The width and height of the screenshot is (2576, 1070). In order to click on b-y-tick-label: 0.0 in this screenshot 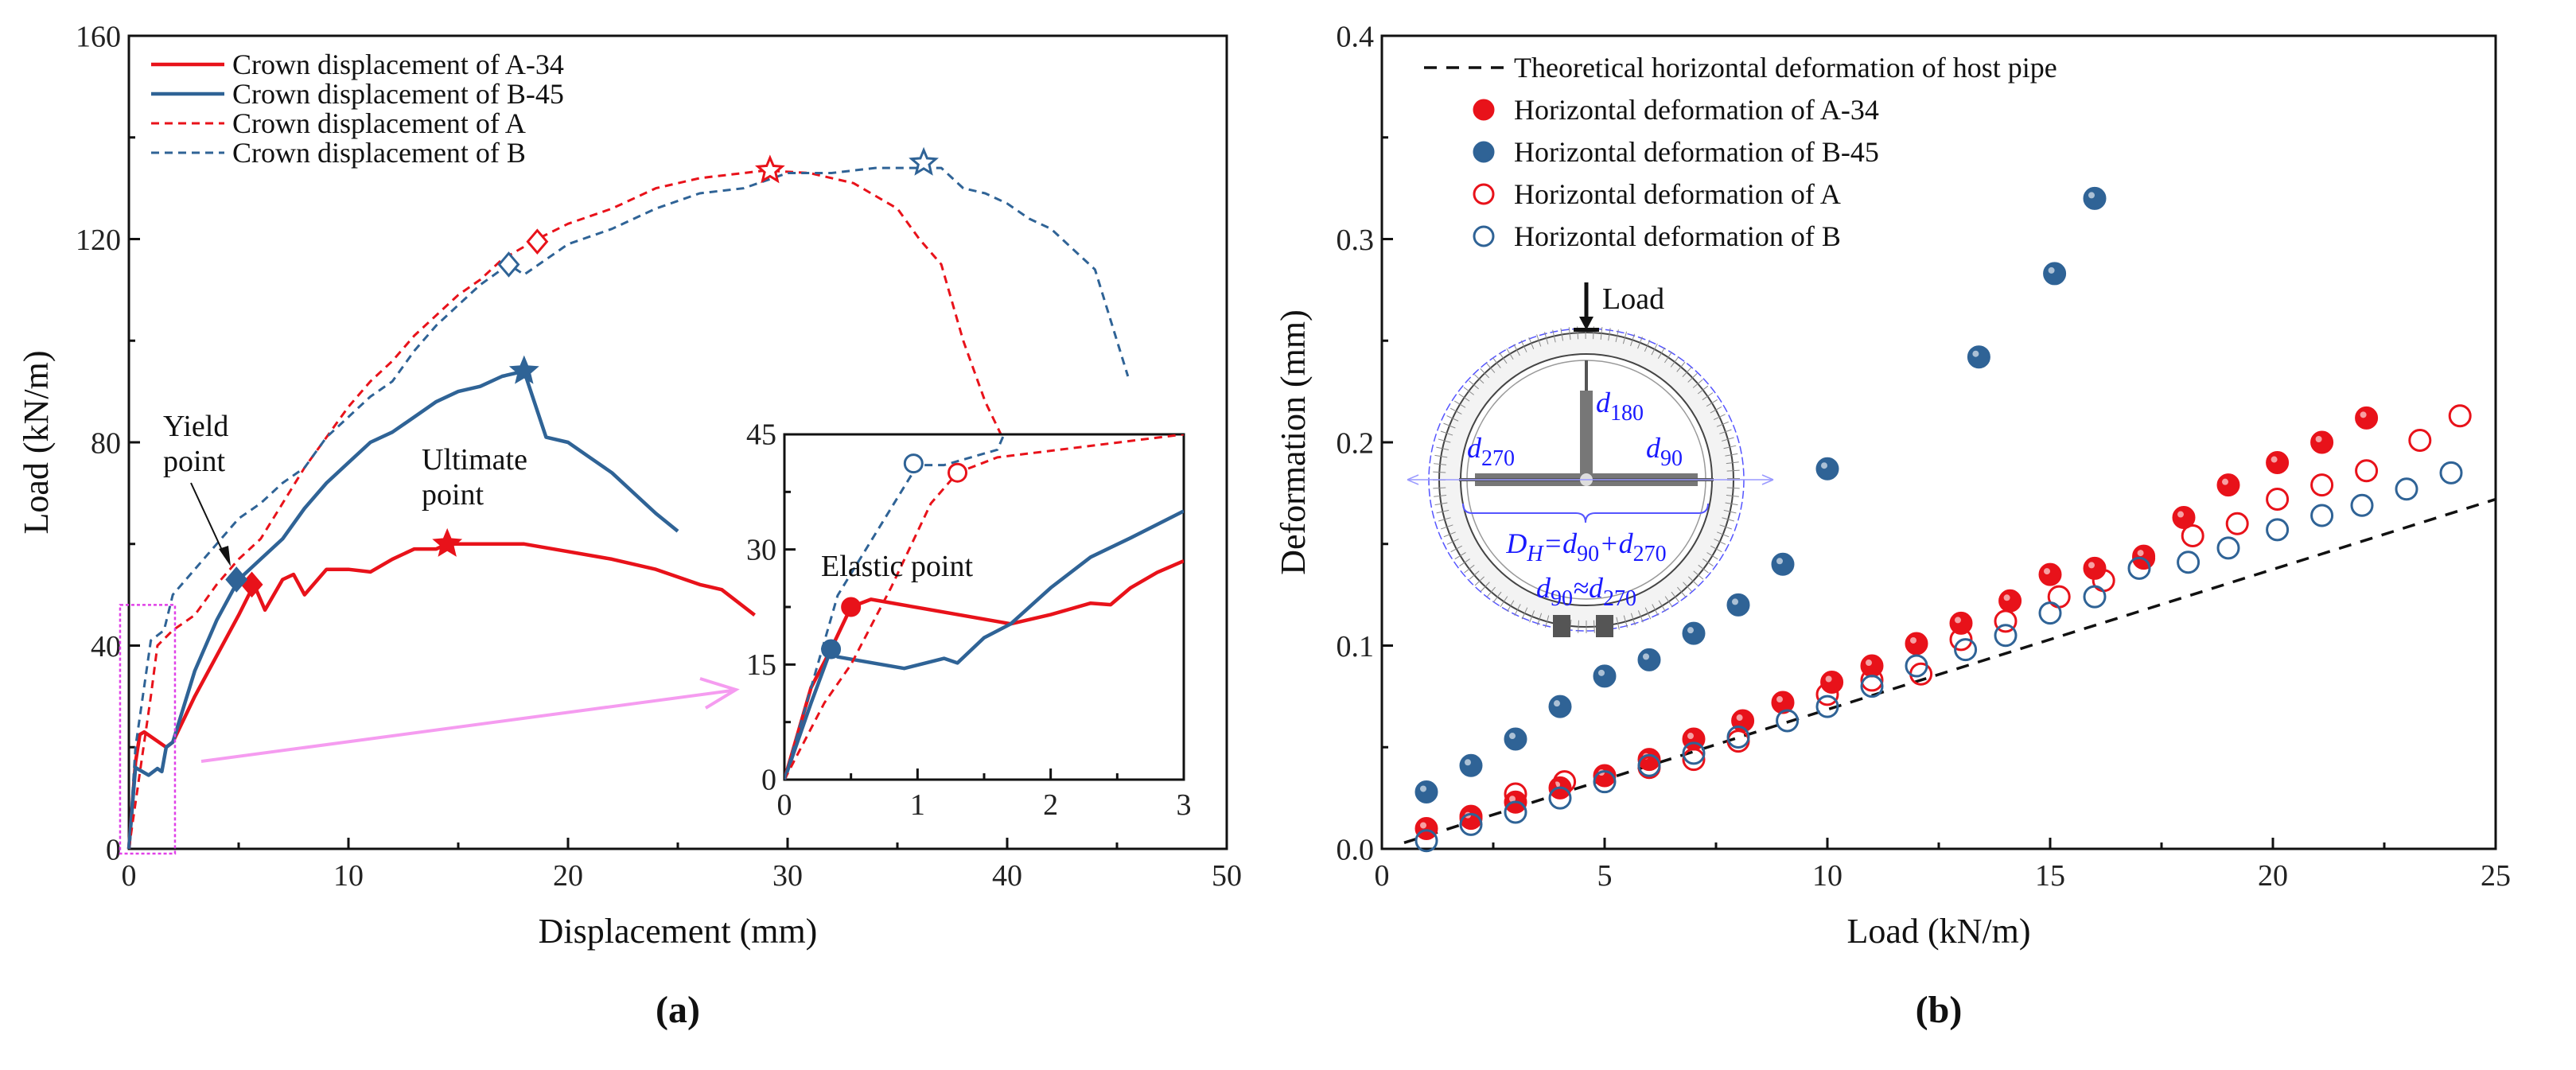, I will do `click(1356, 849)`.